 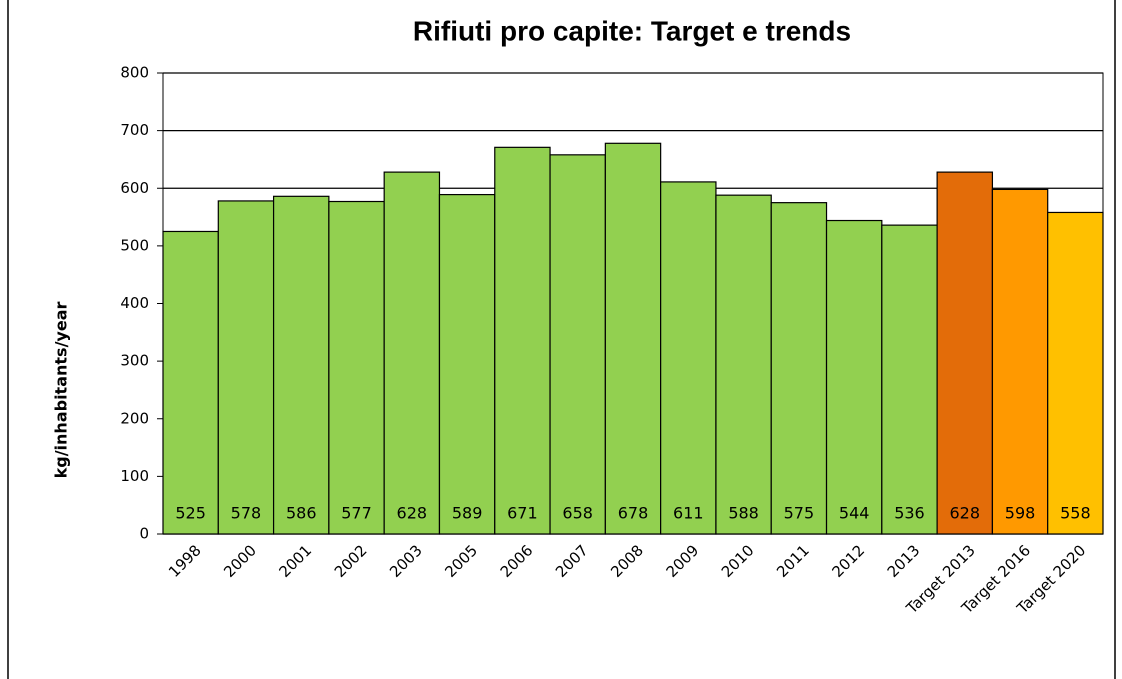 I want to click on value-label: 578, so click(x=246, y=513).